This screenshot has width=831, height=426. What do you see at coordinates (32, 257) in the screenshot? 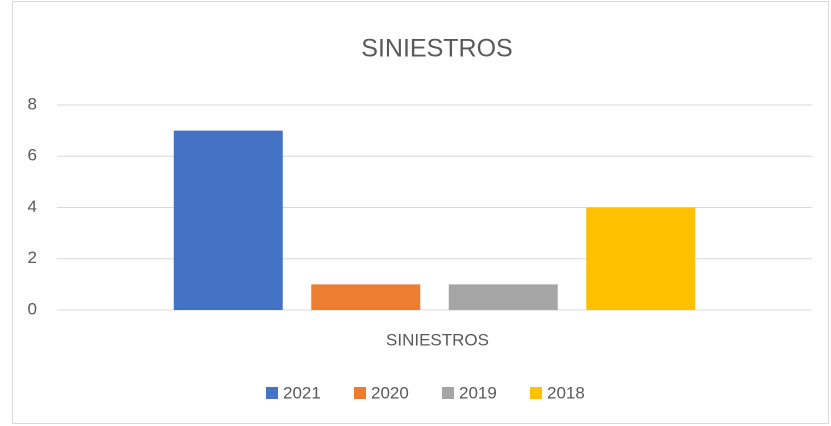
I see `y-tick-label: 2` at bounding box center [32, 257].